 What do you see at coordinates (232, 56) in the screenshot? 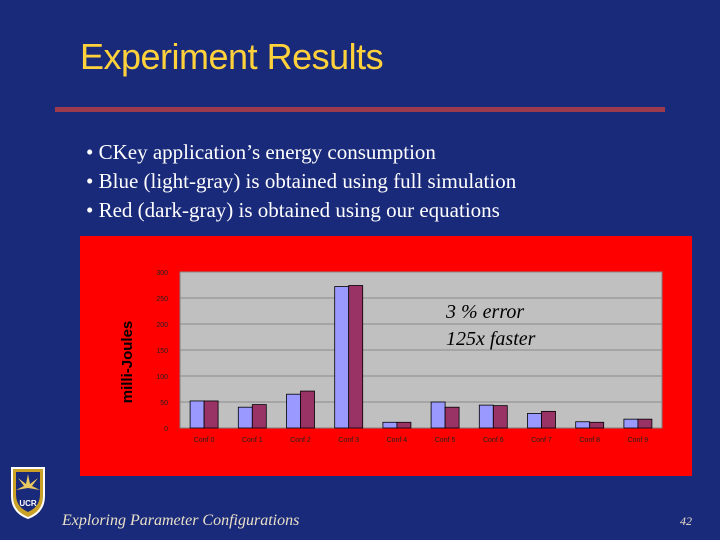
I see `slide-title: Experiment Results` at bounding box center [232, 56].